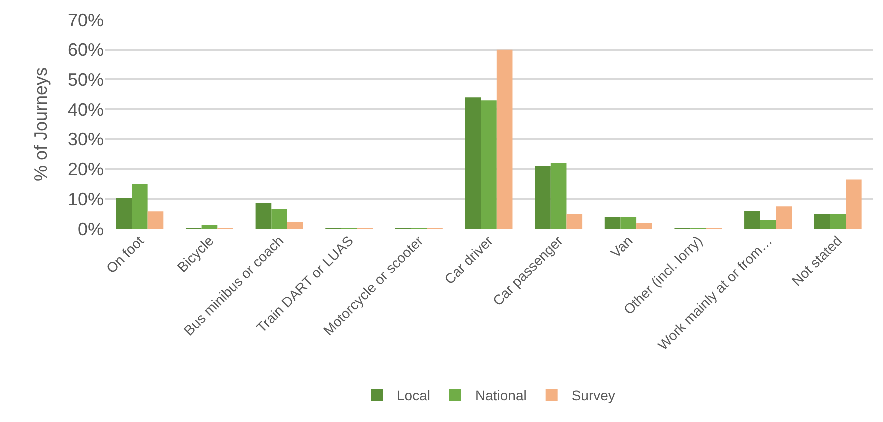 The width and height of the screenshot is (883, 422). I want to click on y-tick-label: 20%, so click(86, 170).